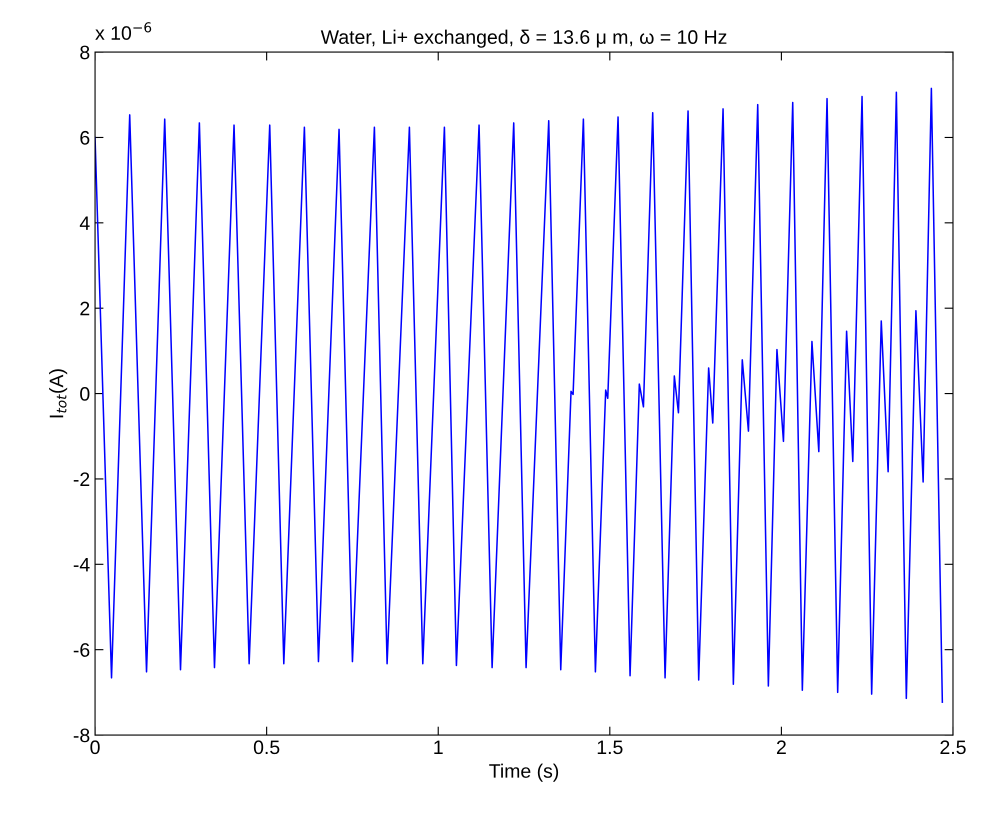 The height and width of the screenshot is (814, 985). What do you see at coordinates (953, 747) in the screenshot?
I see `x-tick-label: 2.5` at bounding box center [953, 747].